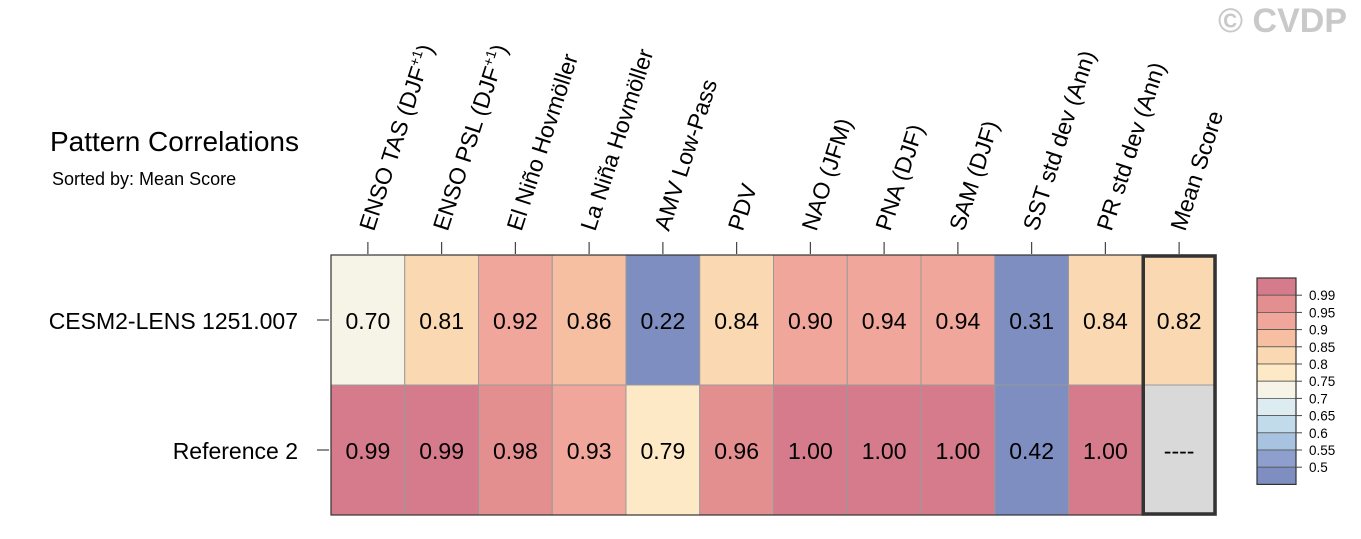 This screenshot has width=1361, height=539. What do you see at coordinates (685, 155) in the screenshot?
I see `column-label: AMV Low-Pass` at bounding box center [685, 155].